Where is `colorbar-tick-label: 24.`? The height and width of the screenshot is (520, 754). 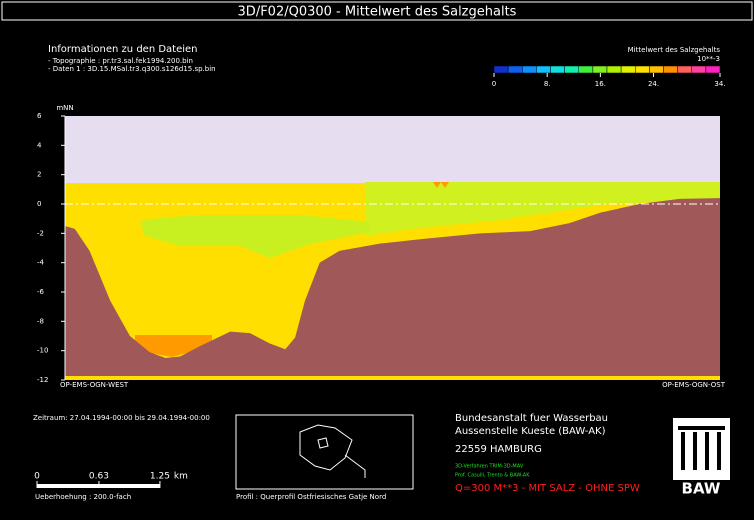
colorbar-tick-label: 24. is located at coordinates (653, 84).